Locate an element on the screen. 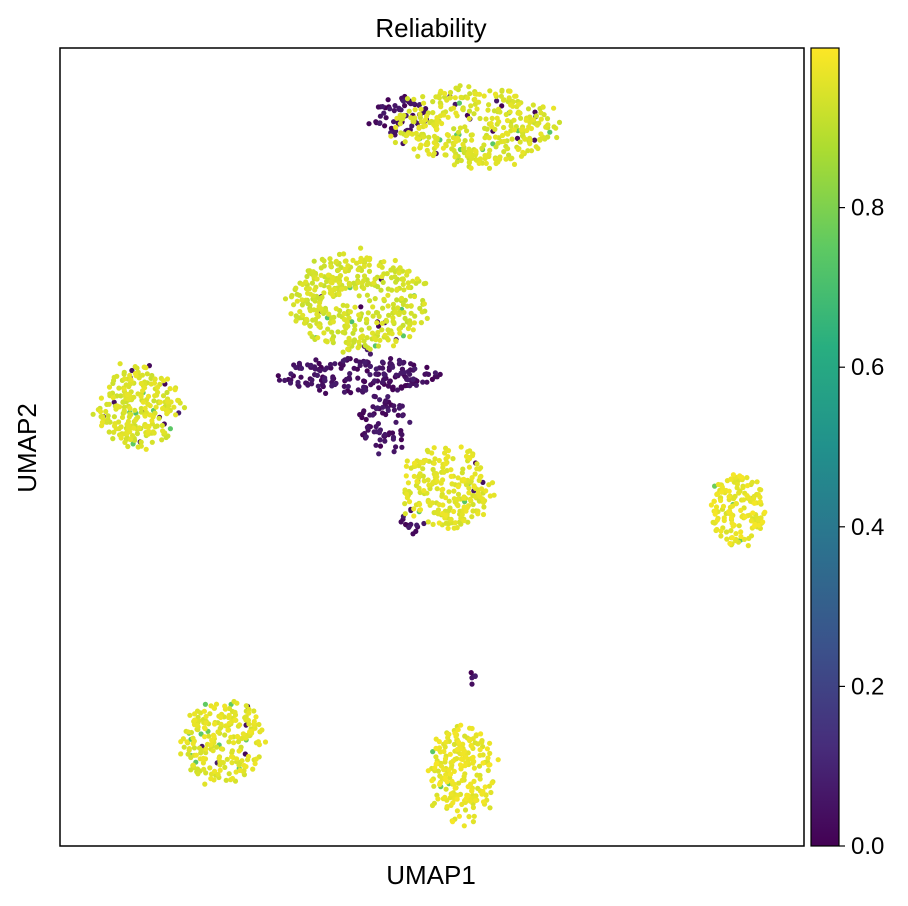 The height and width of the screenshot is (906, 908). colorbar is located at coordinates (825, 447).